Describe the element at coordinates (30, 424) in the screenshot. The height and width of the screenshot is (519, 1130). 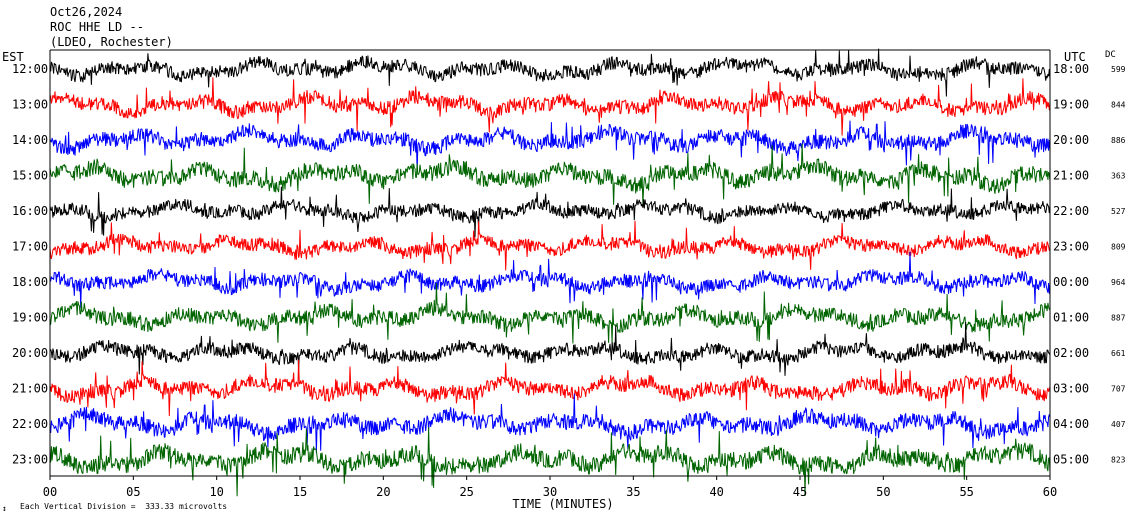
I see `left-time-label: 22:00` at that location.